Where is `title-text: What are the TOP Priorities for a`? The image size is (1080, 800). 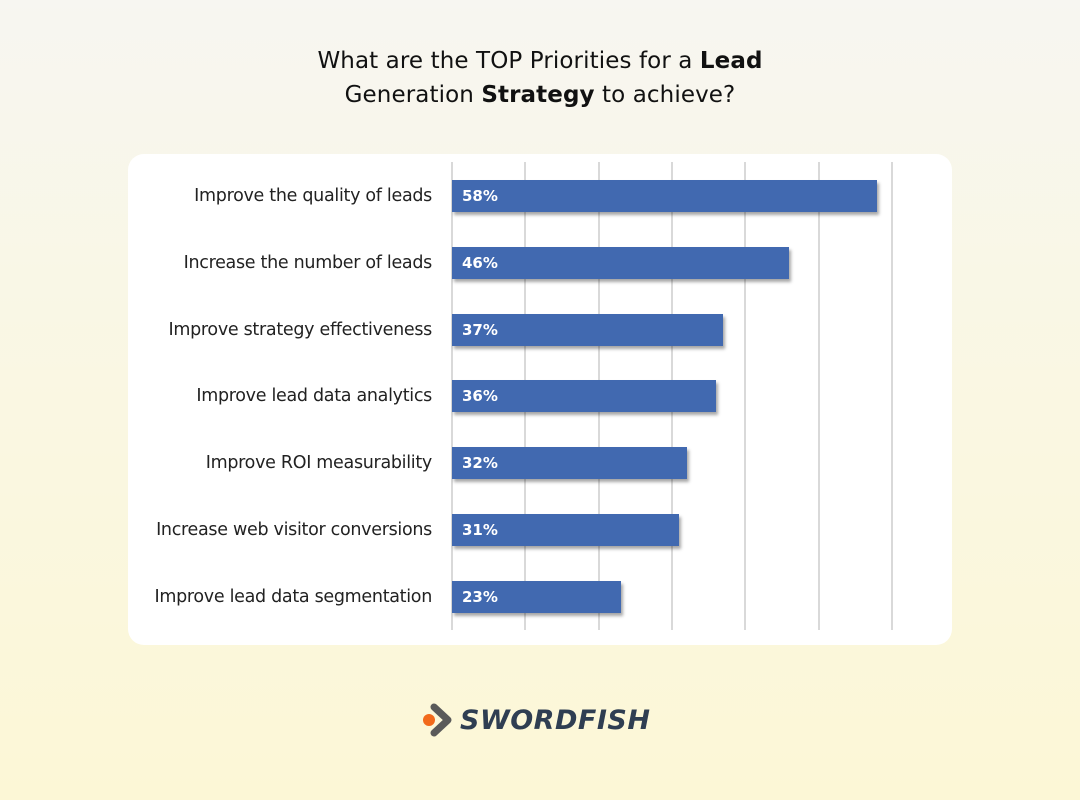
title-text: What are the TOP Priorities for a is located at coordinates (508, 61).